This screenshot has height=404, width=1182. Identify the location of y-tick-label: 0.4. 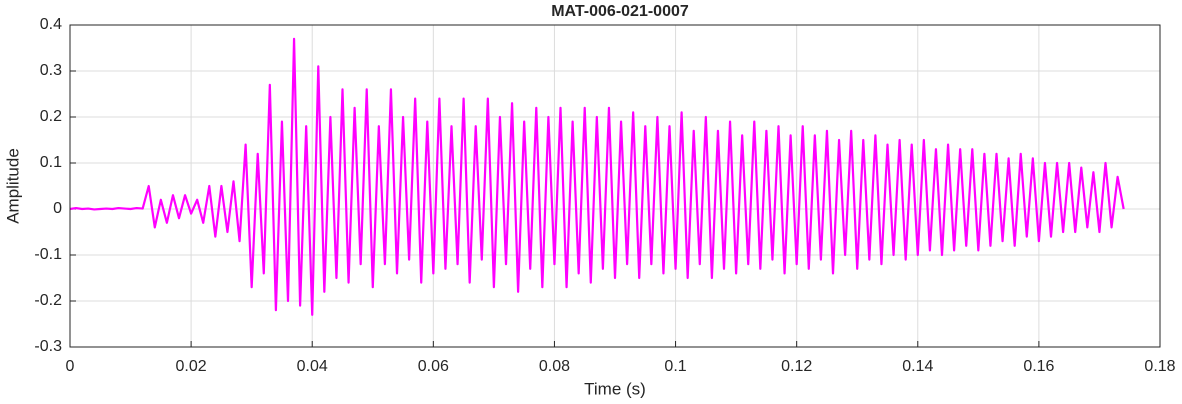
(51, 24).